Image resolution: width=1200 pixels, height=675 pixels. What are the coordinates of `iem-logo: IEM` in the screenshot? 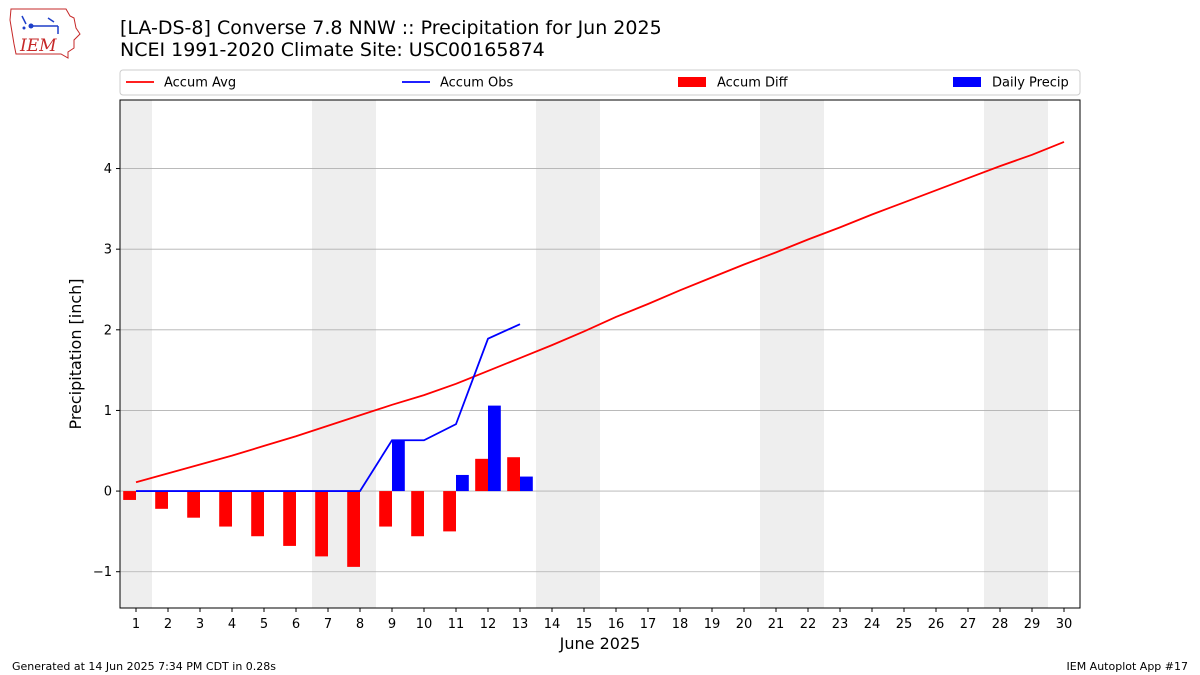 It's located at (45, 33).